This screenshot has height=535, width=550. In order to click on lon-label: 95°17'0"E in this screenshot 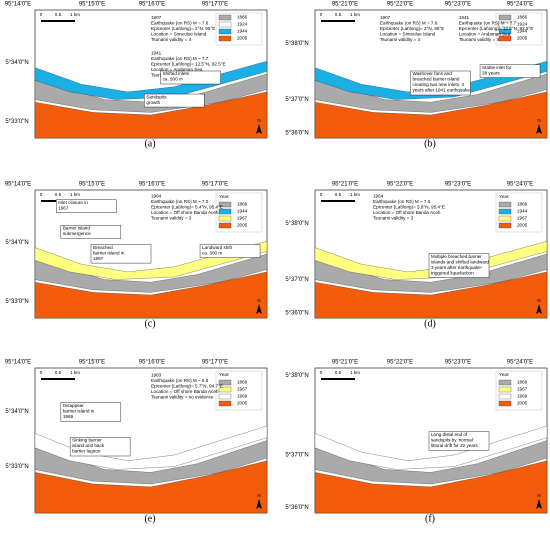, I will do `click(215, 363)`.